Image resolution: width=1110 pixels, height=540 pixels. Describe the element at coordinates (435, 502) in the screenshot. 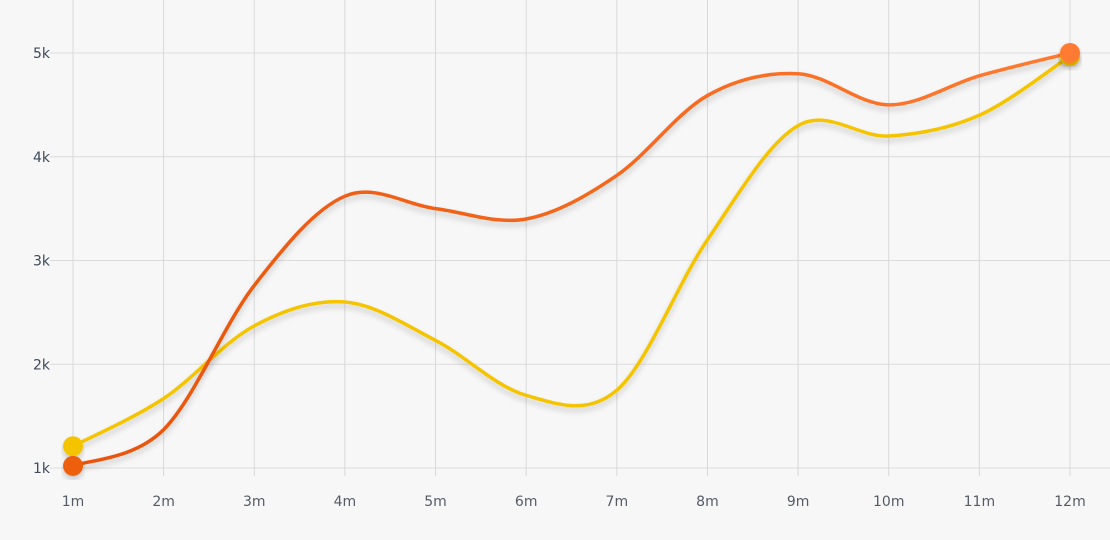

I see `x-tick-label: 5m` at that location.